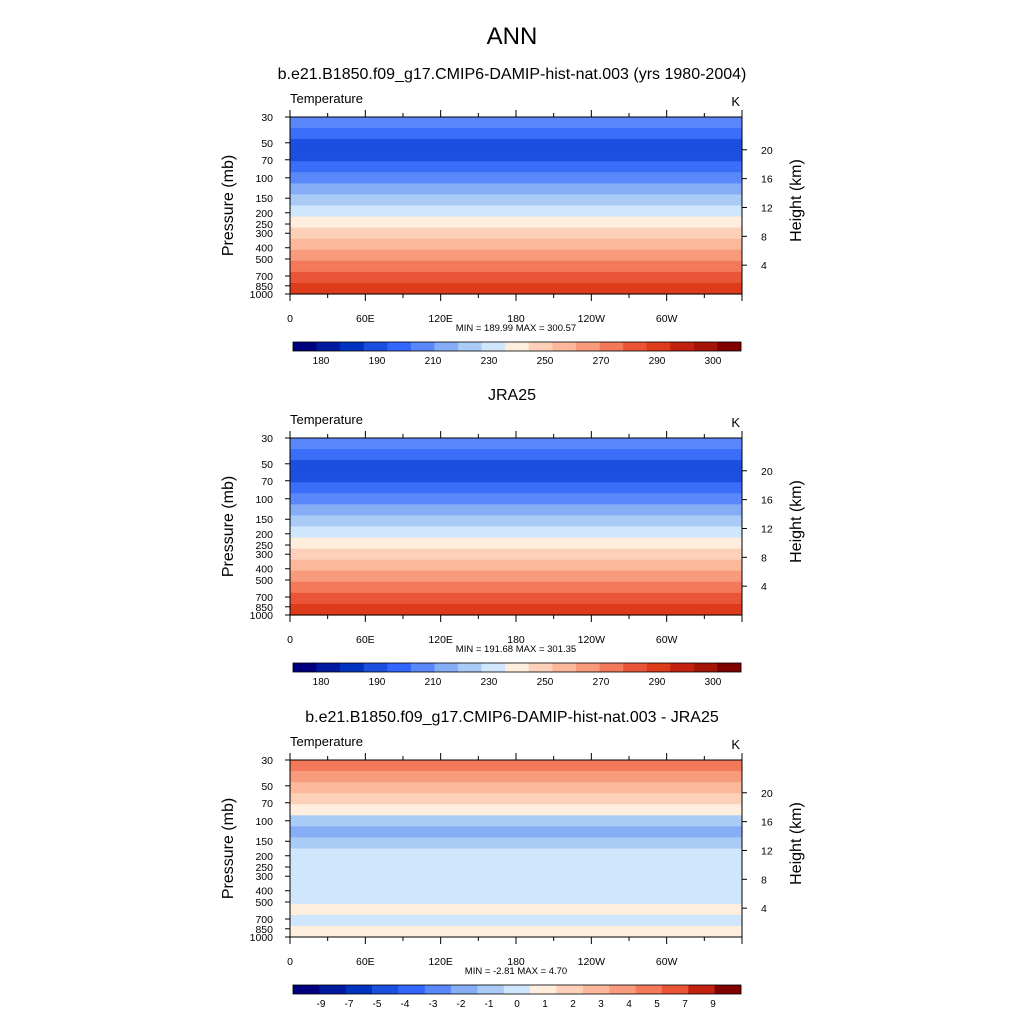 Image resolution: width=1024 pixels, height=1024 pixels. What do you see at coordinates (461, 1004) in the screenshot?
I see `colorbar-label: -2` at bounding box center [461, 1004].